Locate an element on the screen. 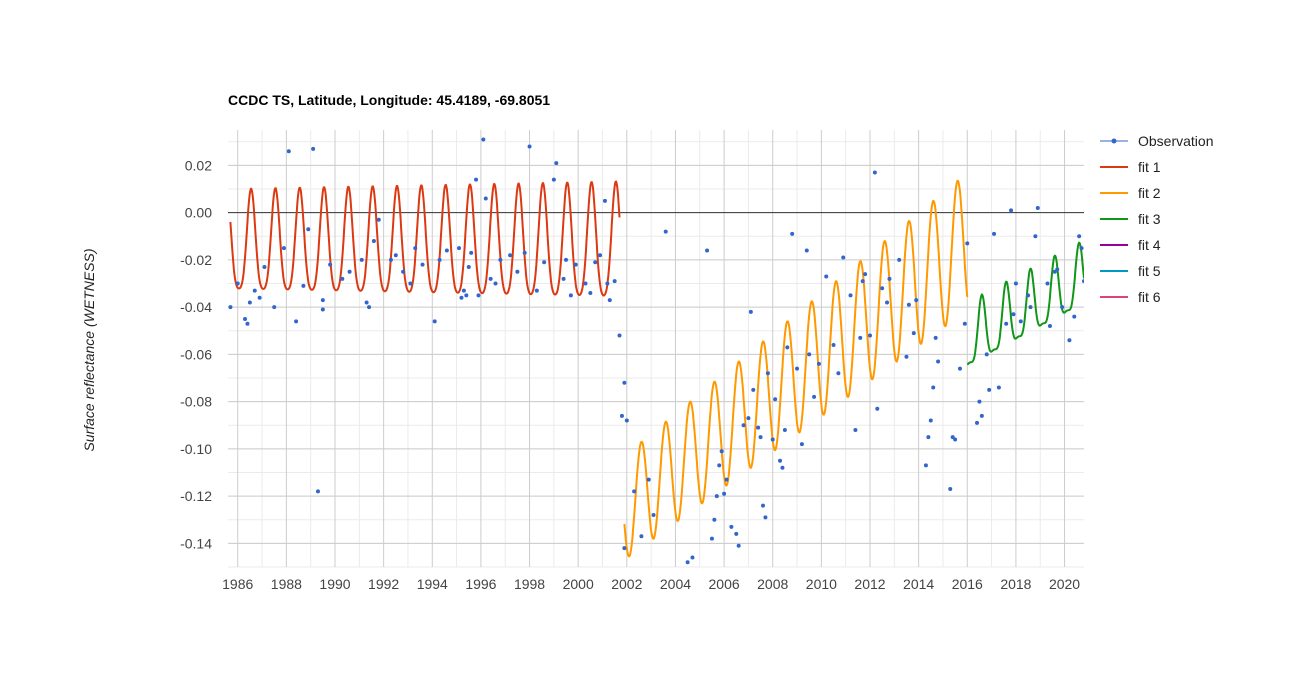  x-tick-label: 2014 is located at coordinates (918, 584).